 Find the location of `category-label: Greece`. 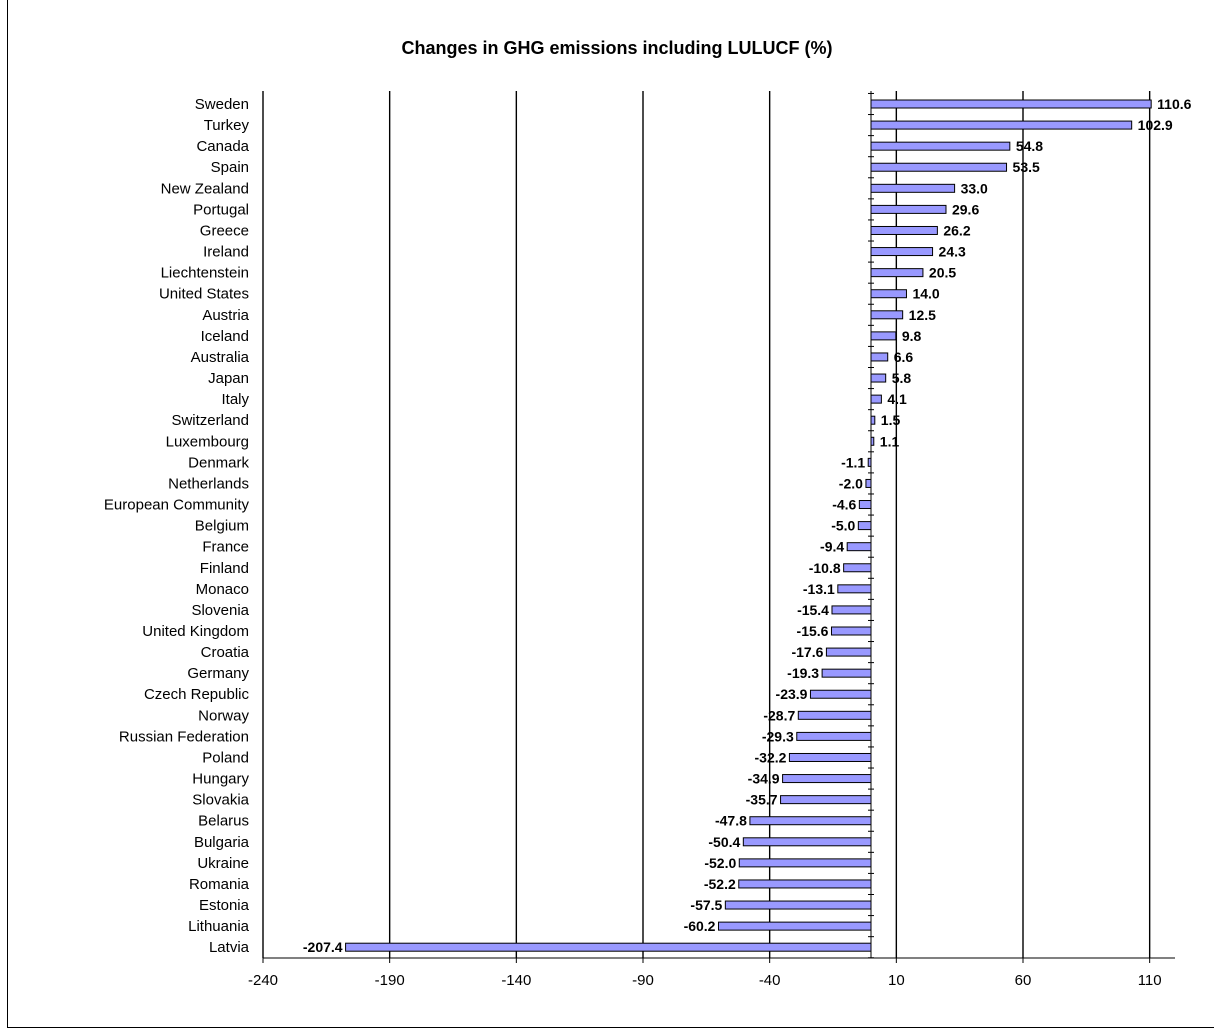

category-label: Greece is located at coordinates (224, 230).